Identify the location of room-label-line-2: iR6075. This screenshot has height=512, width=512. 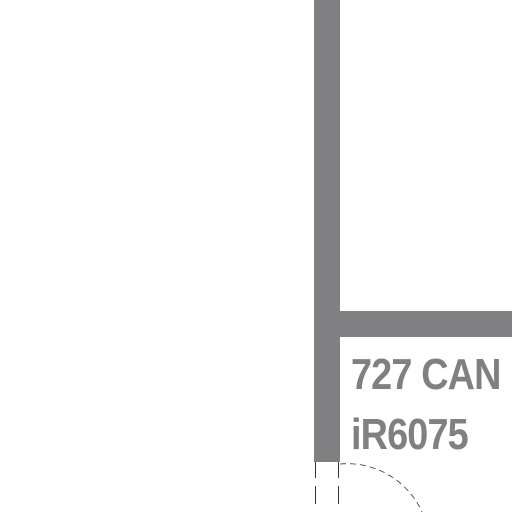
(410, 434).